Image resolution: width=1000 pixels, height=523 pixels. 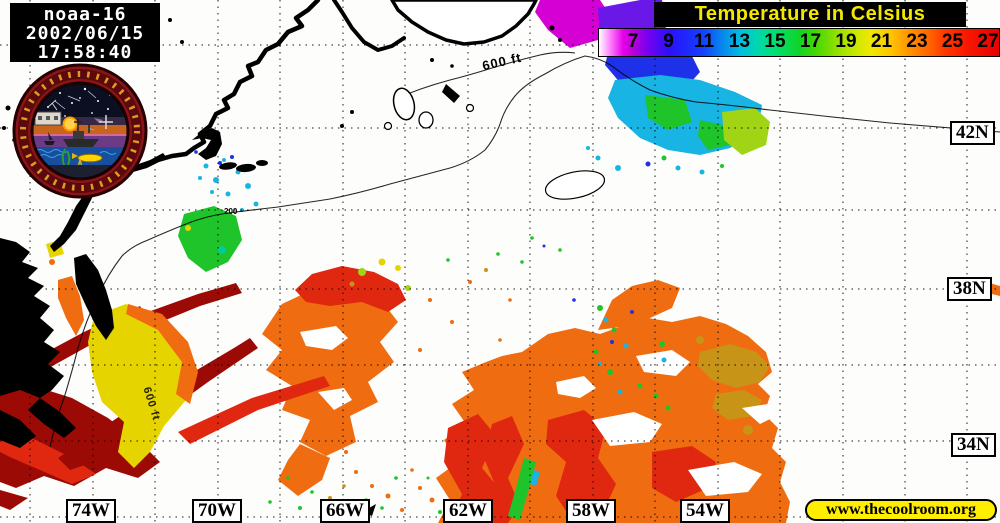 I want to click on colorbar-tick: 27, so click(x=988, y=41).